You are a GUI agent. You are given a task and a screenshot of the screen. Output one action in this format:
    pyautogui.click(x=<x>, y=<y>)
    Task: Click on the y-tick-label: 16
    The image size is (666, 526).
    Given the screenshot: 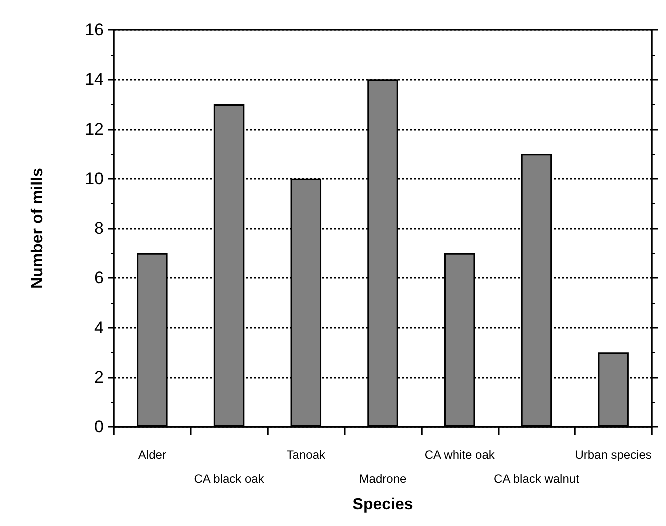 What is the action you would take?
    pyautogui.click(x=94, y=30)
    